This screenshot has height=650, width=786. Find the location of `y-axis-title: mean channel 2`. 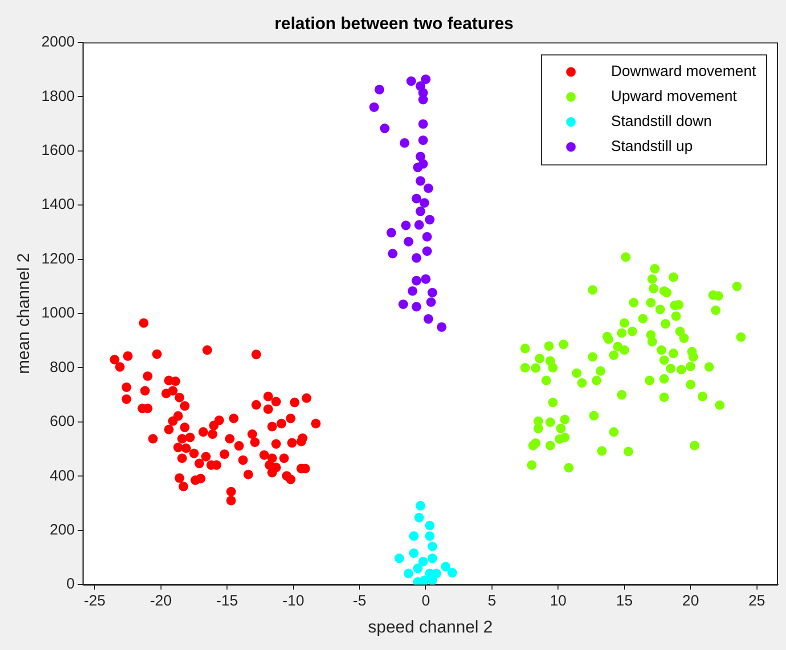

y-axis-title: mean channel 2 is located at coordinates (23, 313).